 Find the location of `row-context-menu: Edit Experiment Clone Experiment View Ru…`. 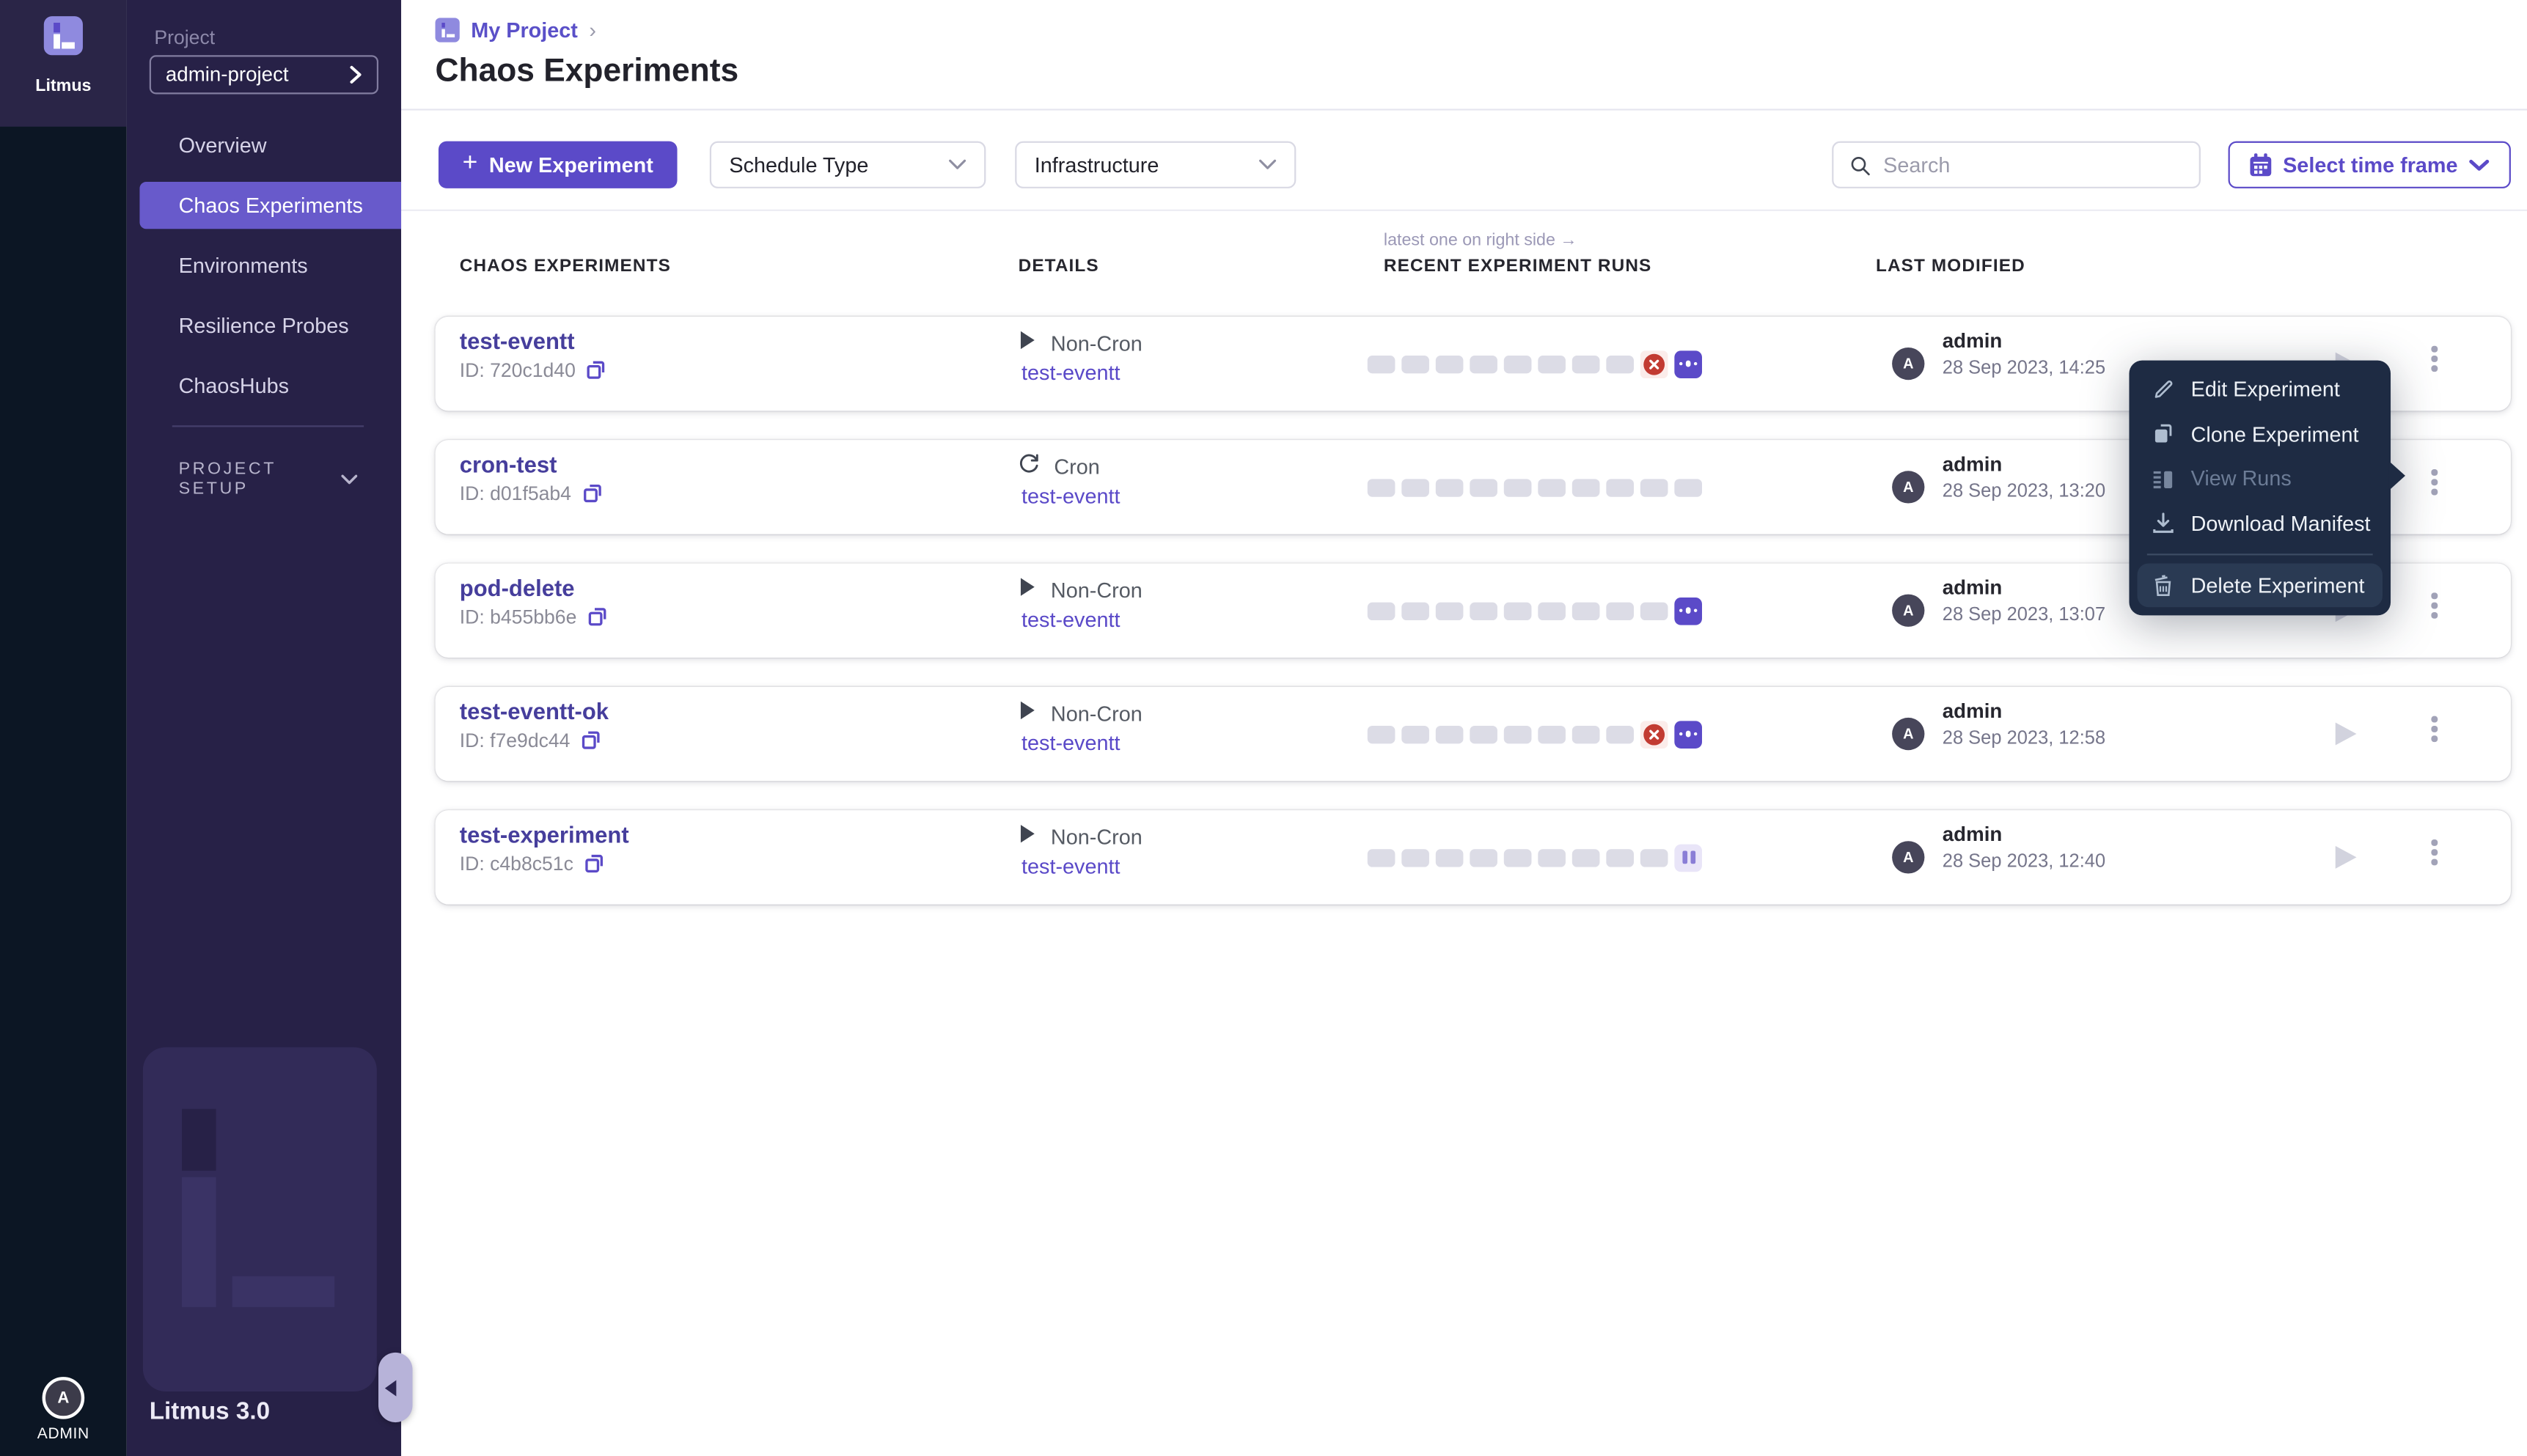

row-context-menu: Edit Experiment Clone Experiment View Ru… is located at coordinates (2267, 488).